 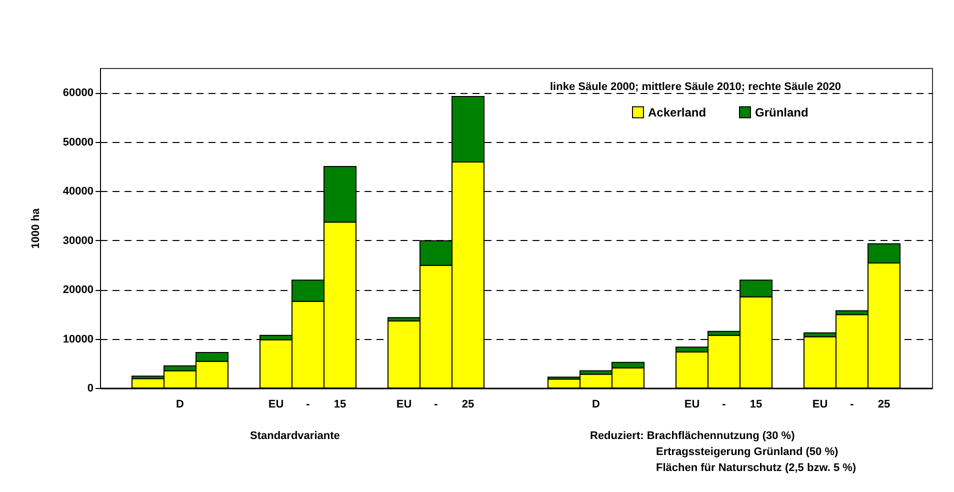 What do you see at coordinates (78, 93) in the screenshot?
I see `y-tick-label: 60000` at bounding box center [78, 93].